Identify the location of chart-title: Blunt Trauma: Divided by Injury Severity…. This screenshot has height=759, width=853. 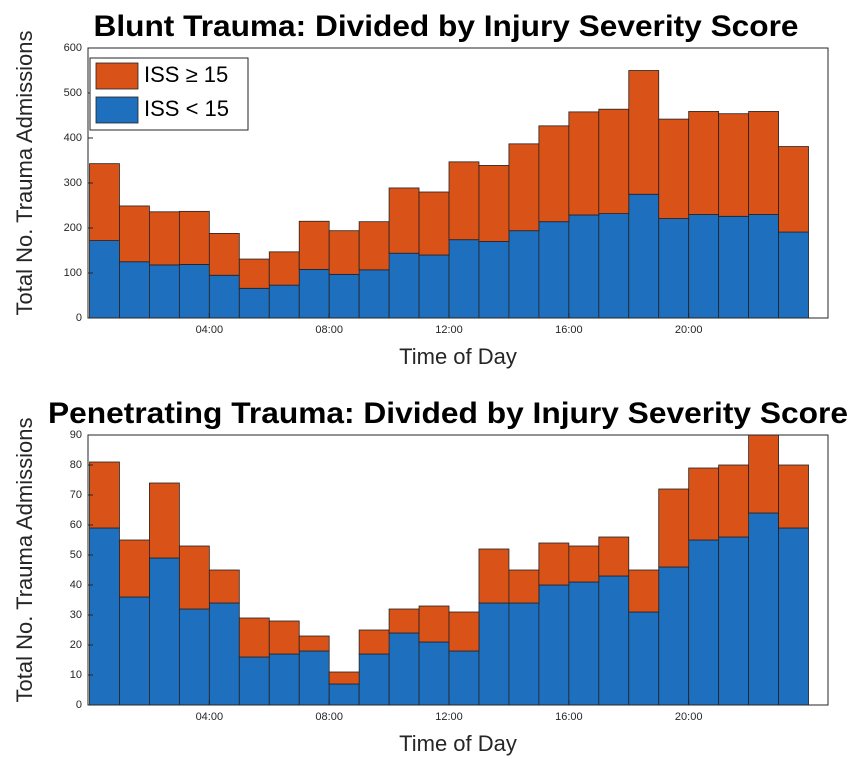
(446, 26).